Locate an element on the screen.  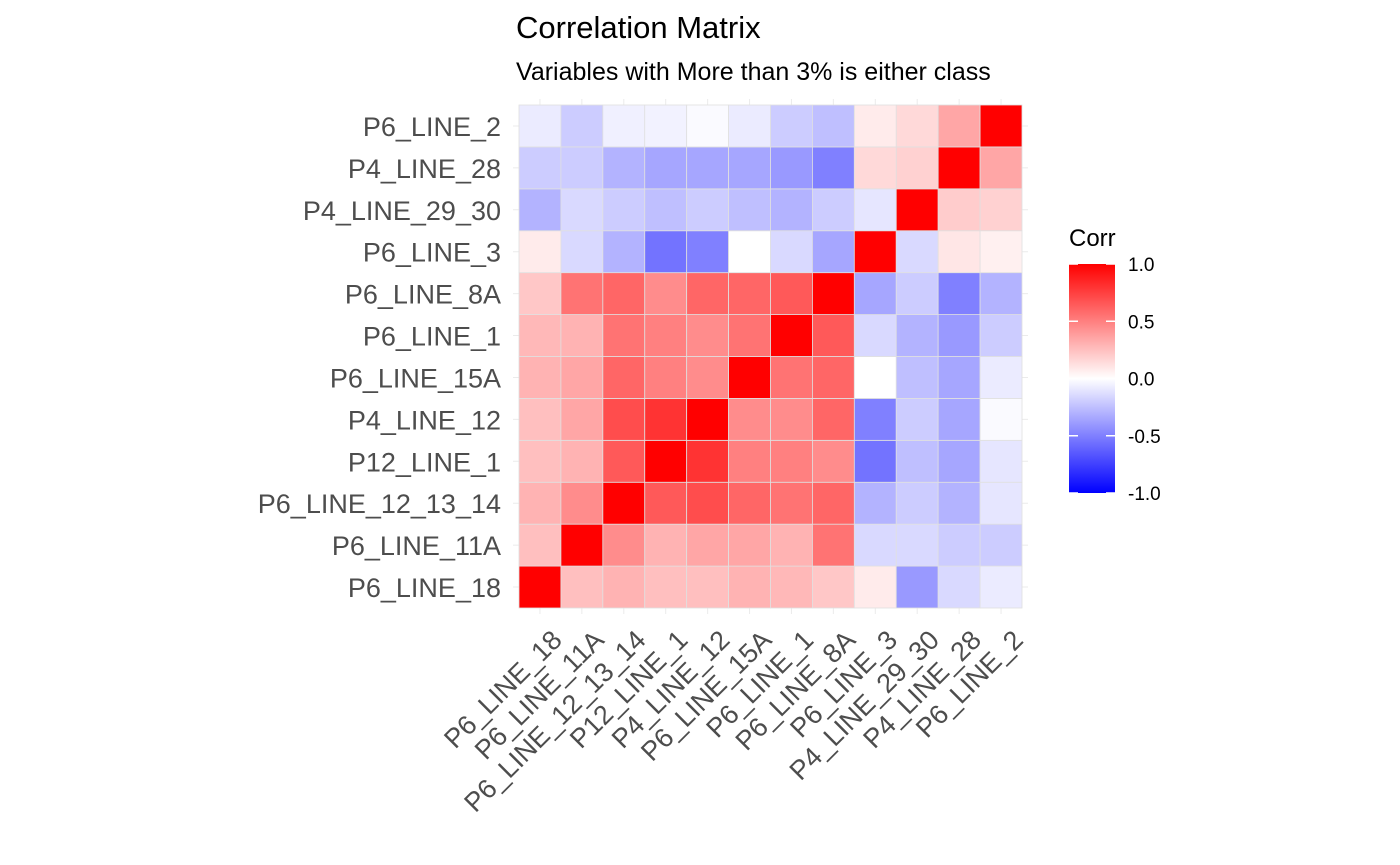
legend: Corr 1.0 0.5 0.0 -0.5 -1.0 is located at coordinates (1115, 365).